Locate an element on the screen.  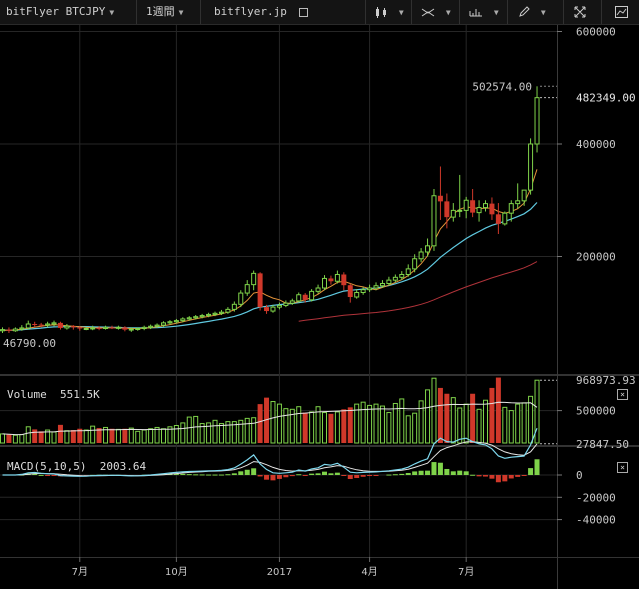
indicators-button: ▼ is located at coordinates (435, 12).